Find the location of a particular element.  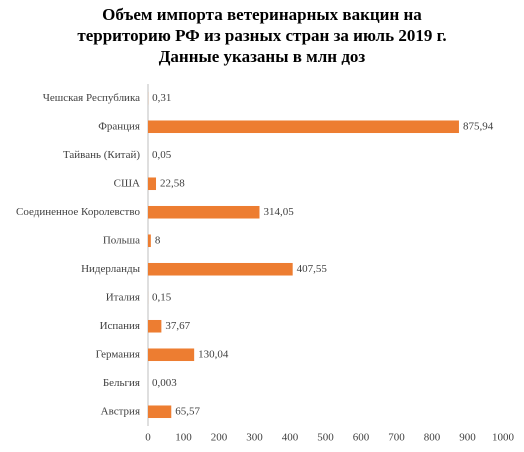

y-tick-label: Польша is located at coordinates (121, 240).